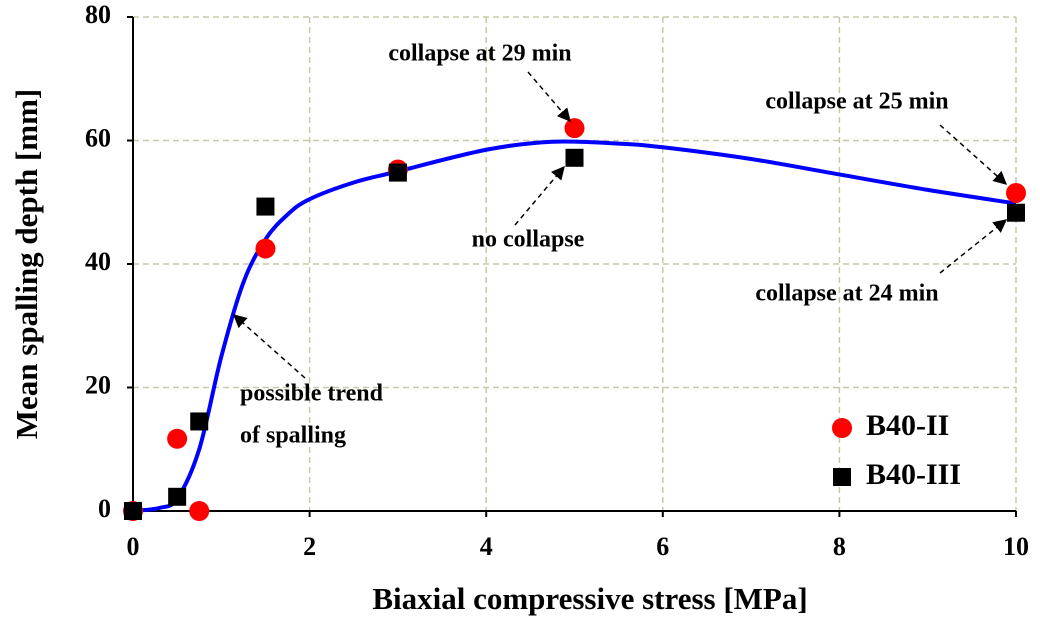 This screenshot has height=623, width=1040. I want to click on annotation: no collapse, so click(528, 240).